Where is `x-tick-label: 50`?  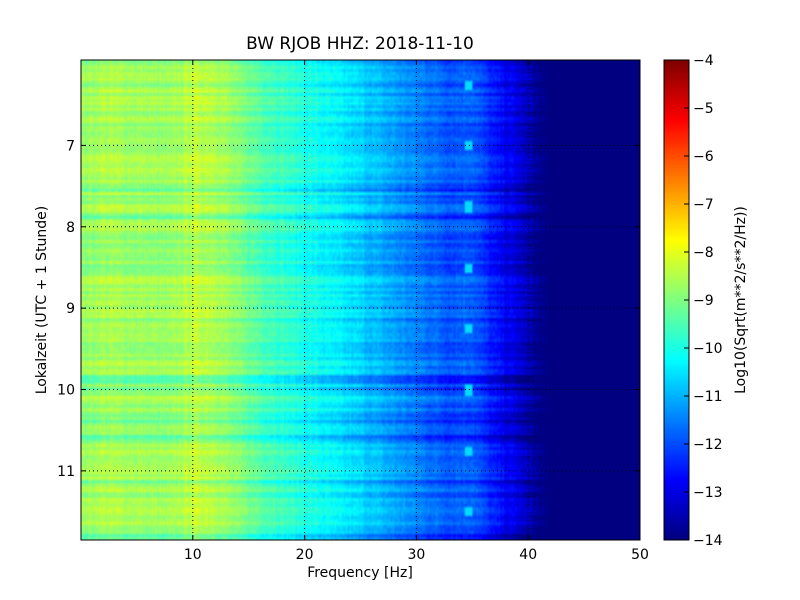
x-tick-label: 50 is located at coordinates (640, 555).